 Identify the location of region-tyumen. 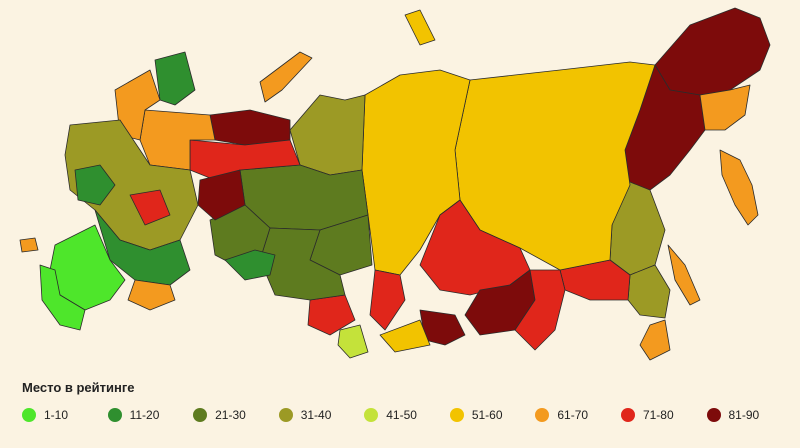
(250, 265).